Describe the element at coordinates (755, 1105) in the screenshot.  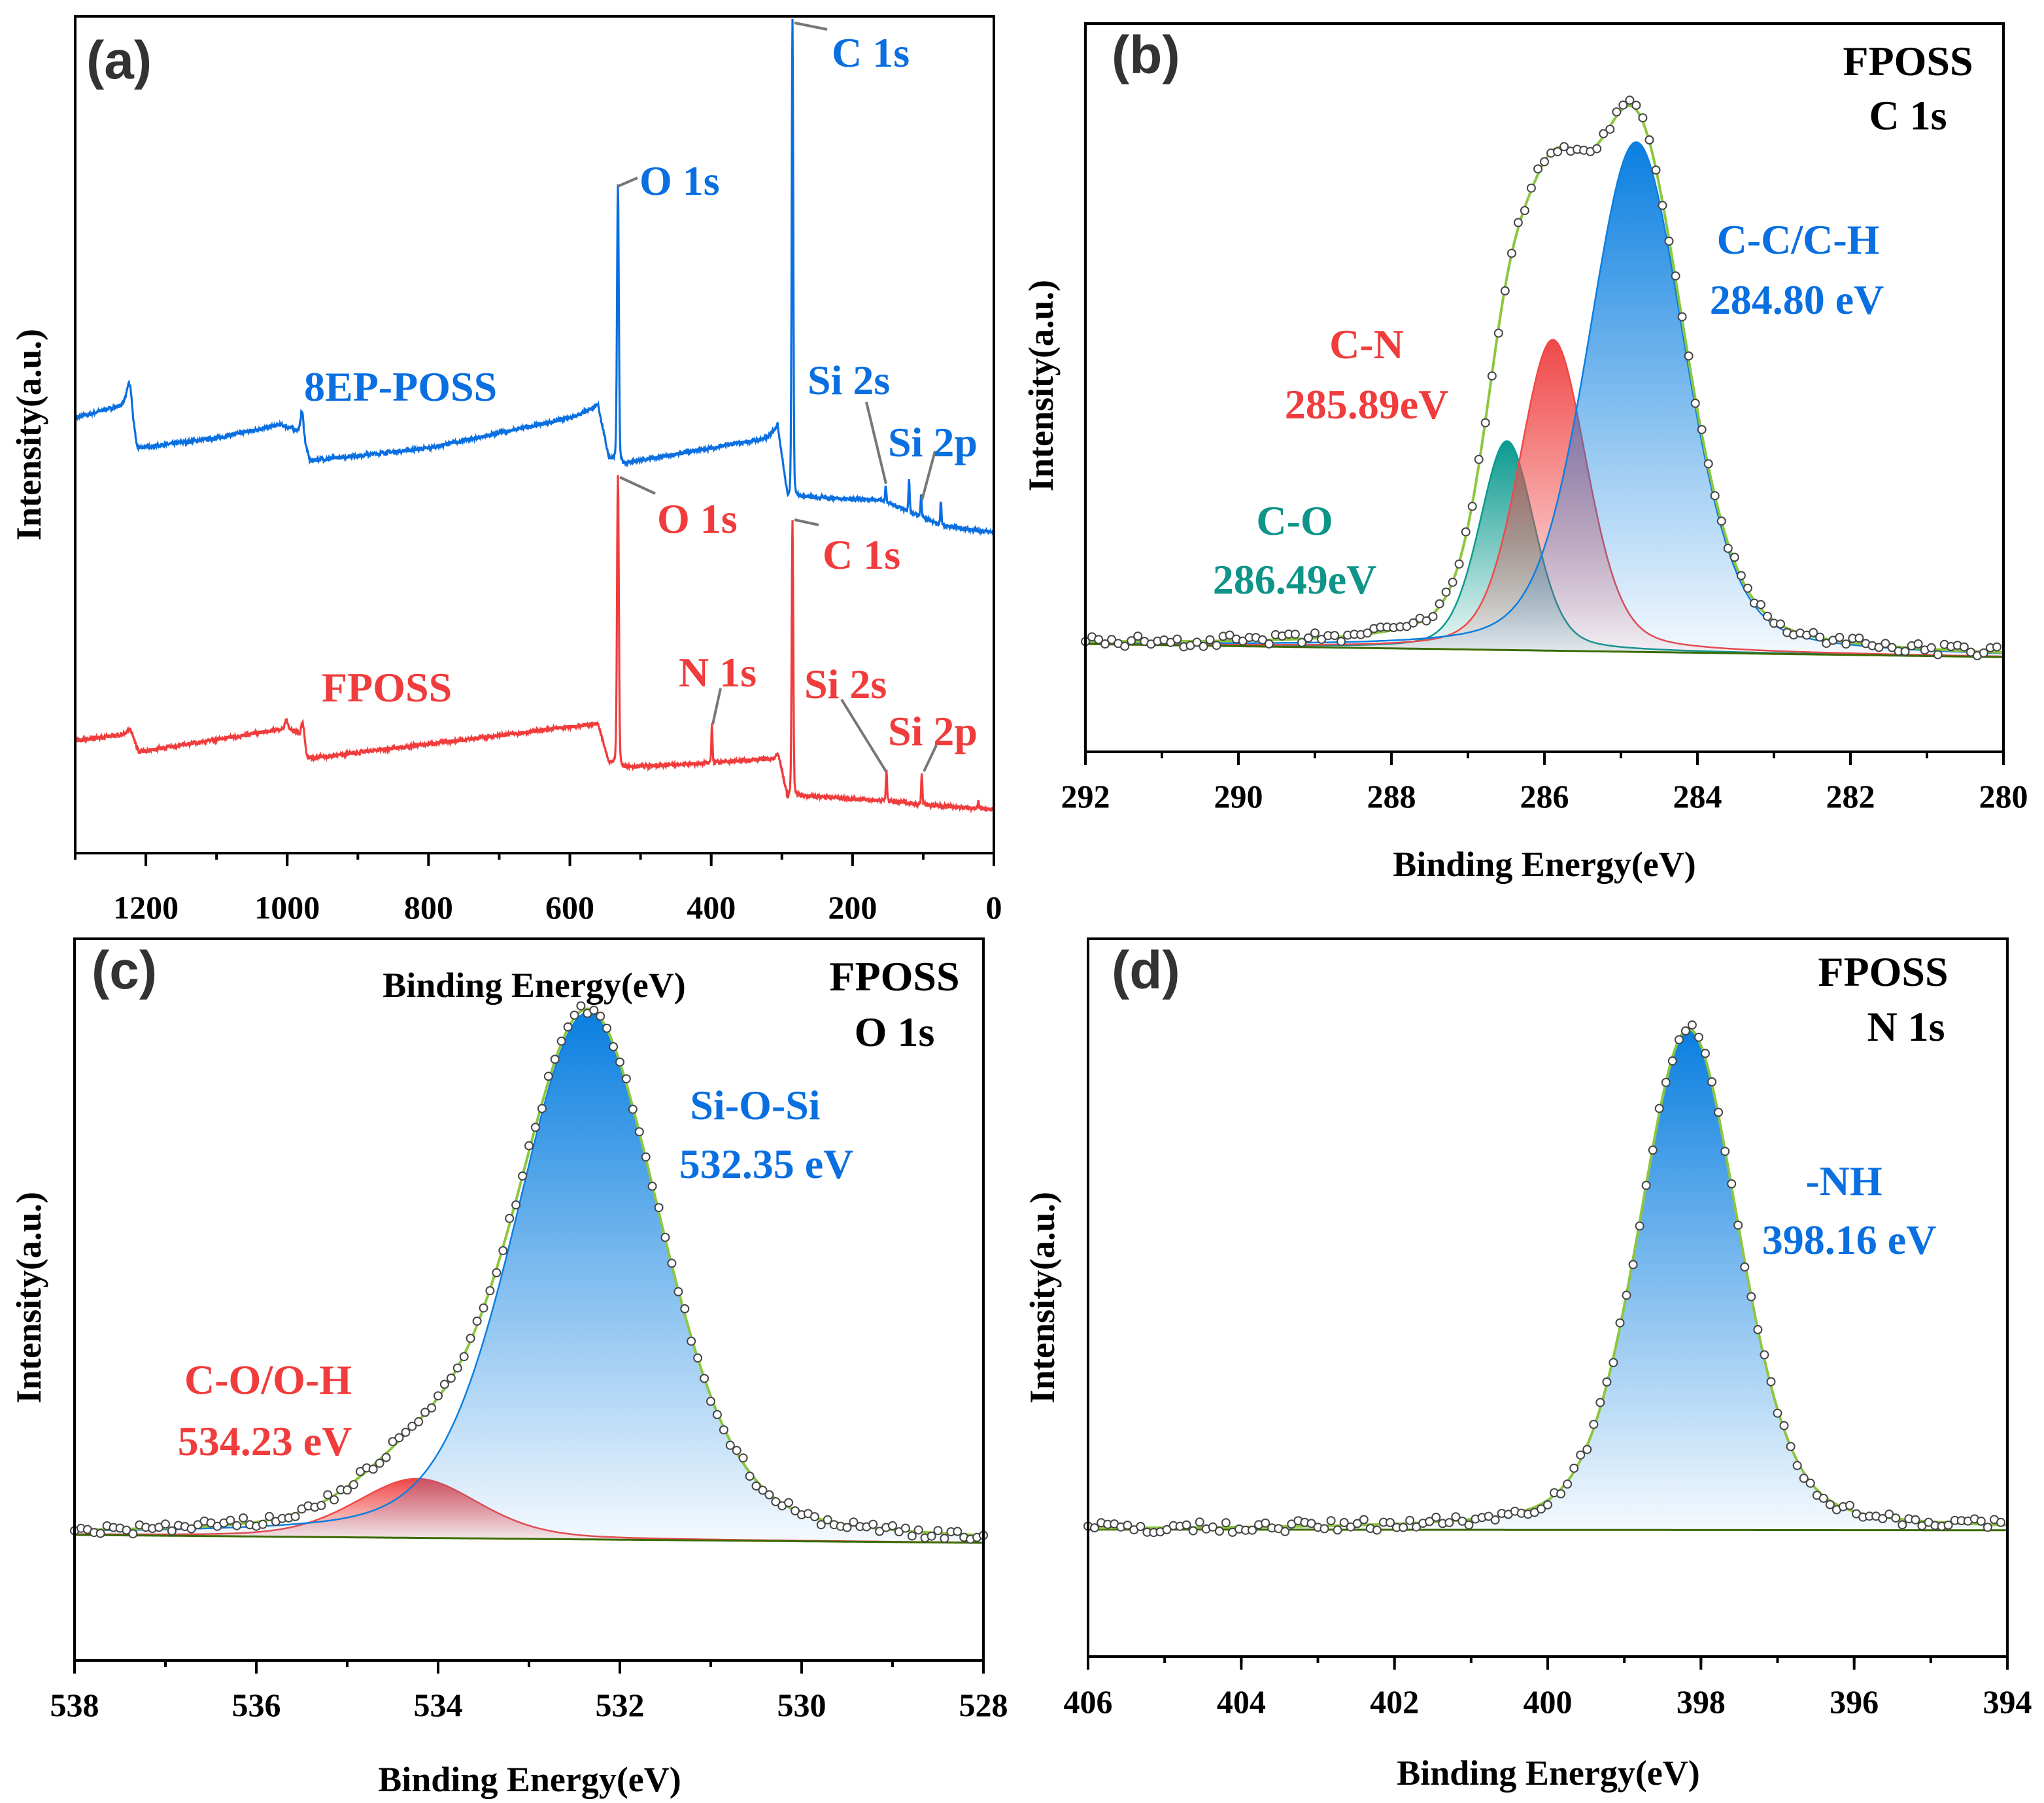
I see `peak-label-si-o-si: Si-O-Si` at that location.